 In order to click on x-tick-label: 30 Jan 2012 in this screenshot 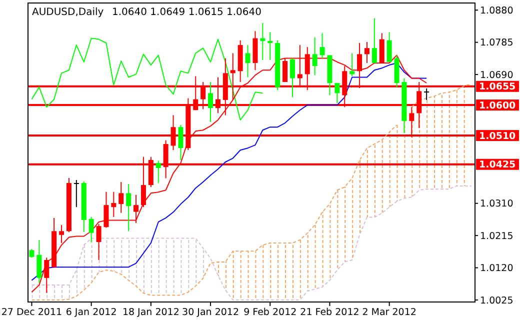, I will do `click(210, 312)`.